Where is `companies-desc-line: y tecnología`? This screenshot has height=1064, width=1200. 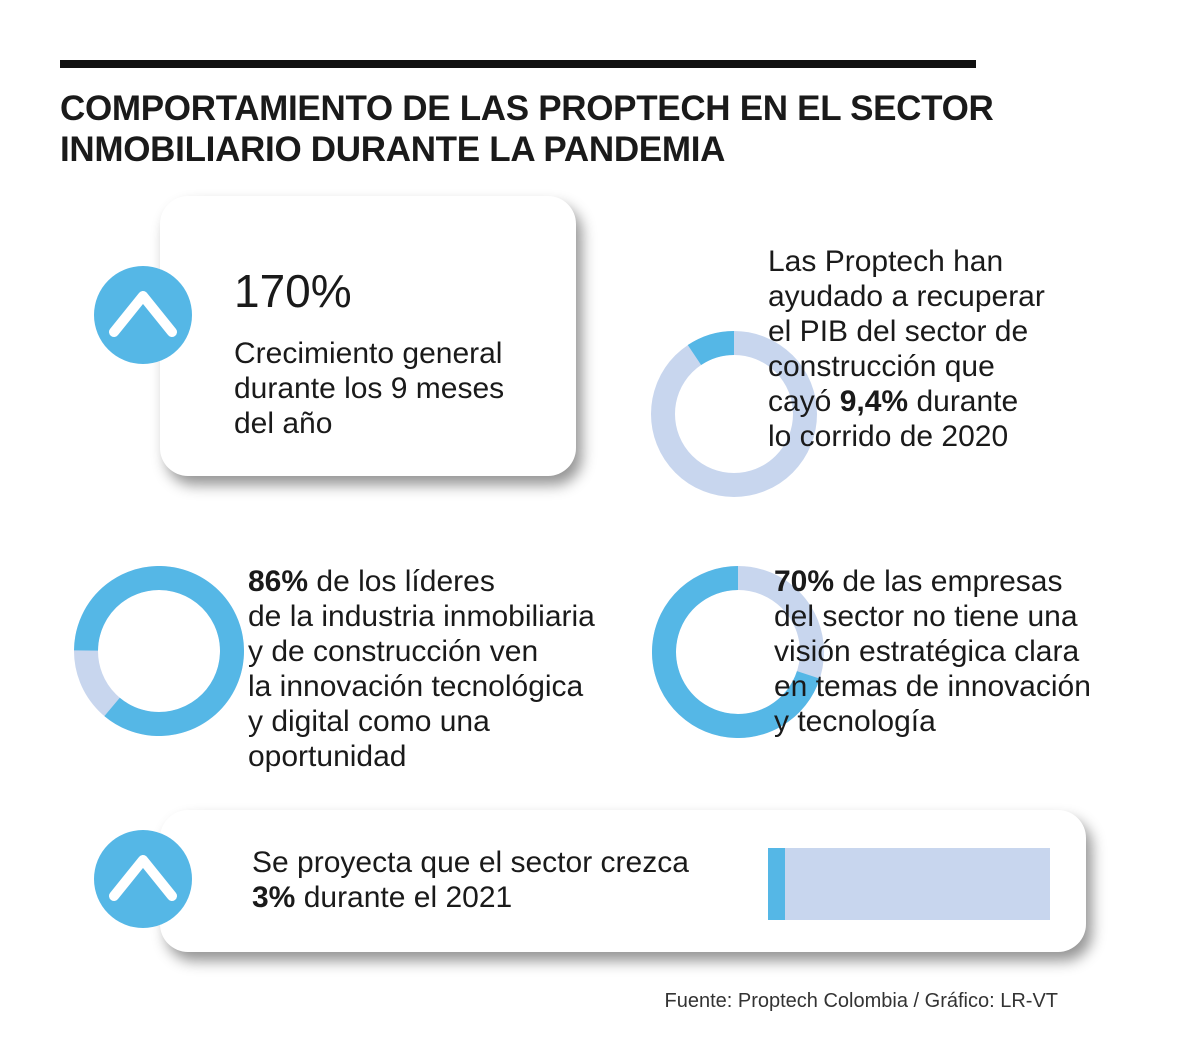
companies-desc-line: y tecnología is located at coordinates (855, 721).